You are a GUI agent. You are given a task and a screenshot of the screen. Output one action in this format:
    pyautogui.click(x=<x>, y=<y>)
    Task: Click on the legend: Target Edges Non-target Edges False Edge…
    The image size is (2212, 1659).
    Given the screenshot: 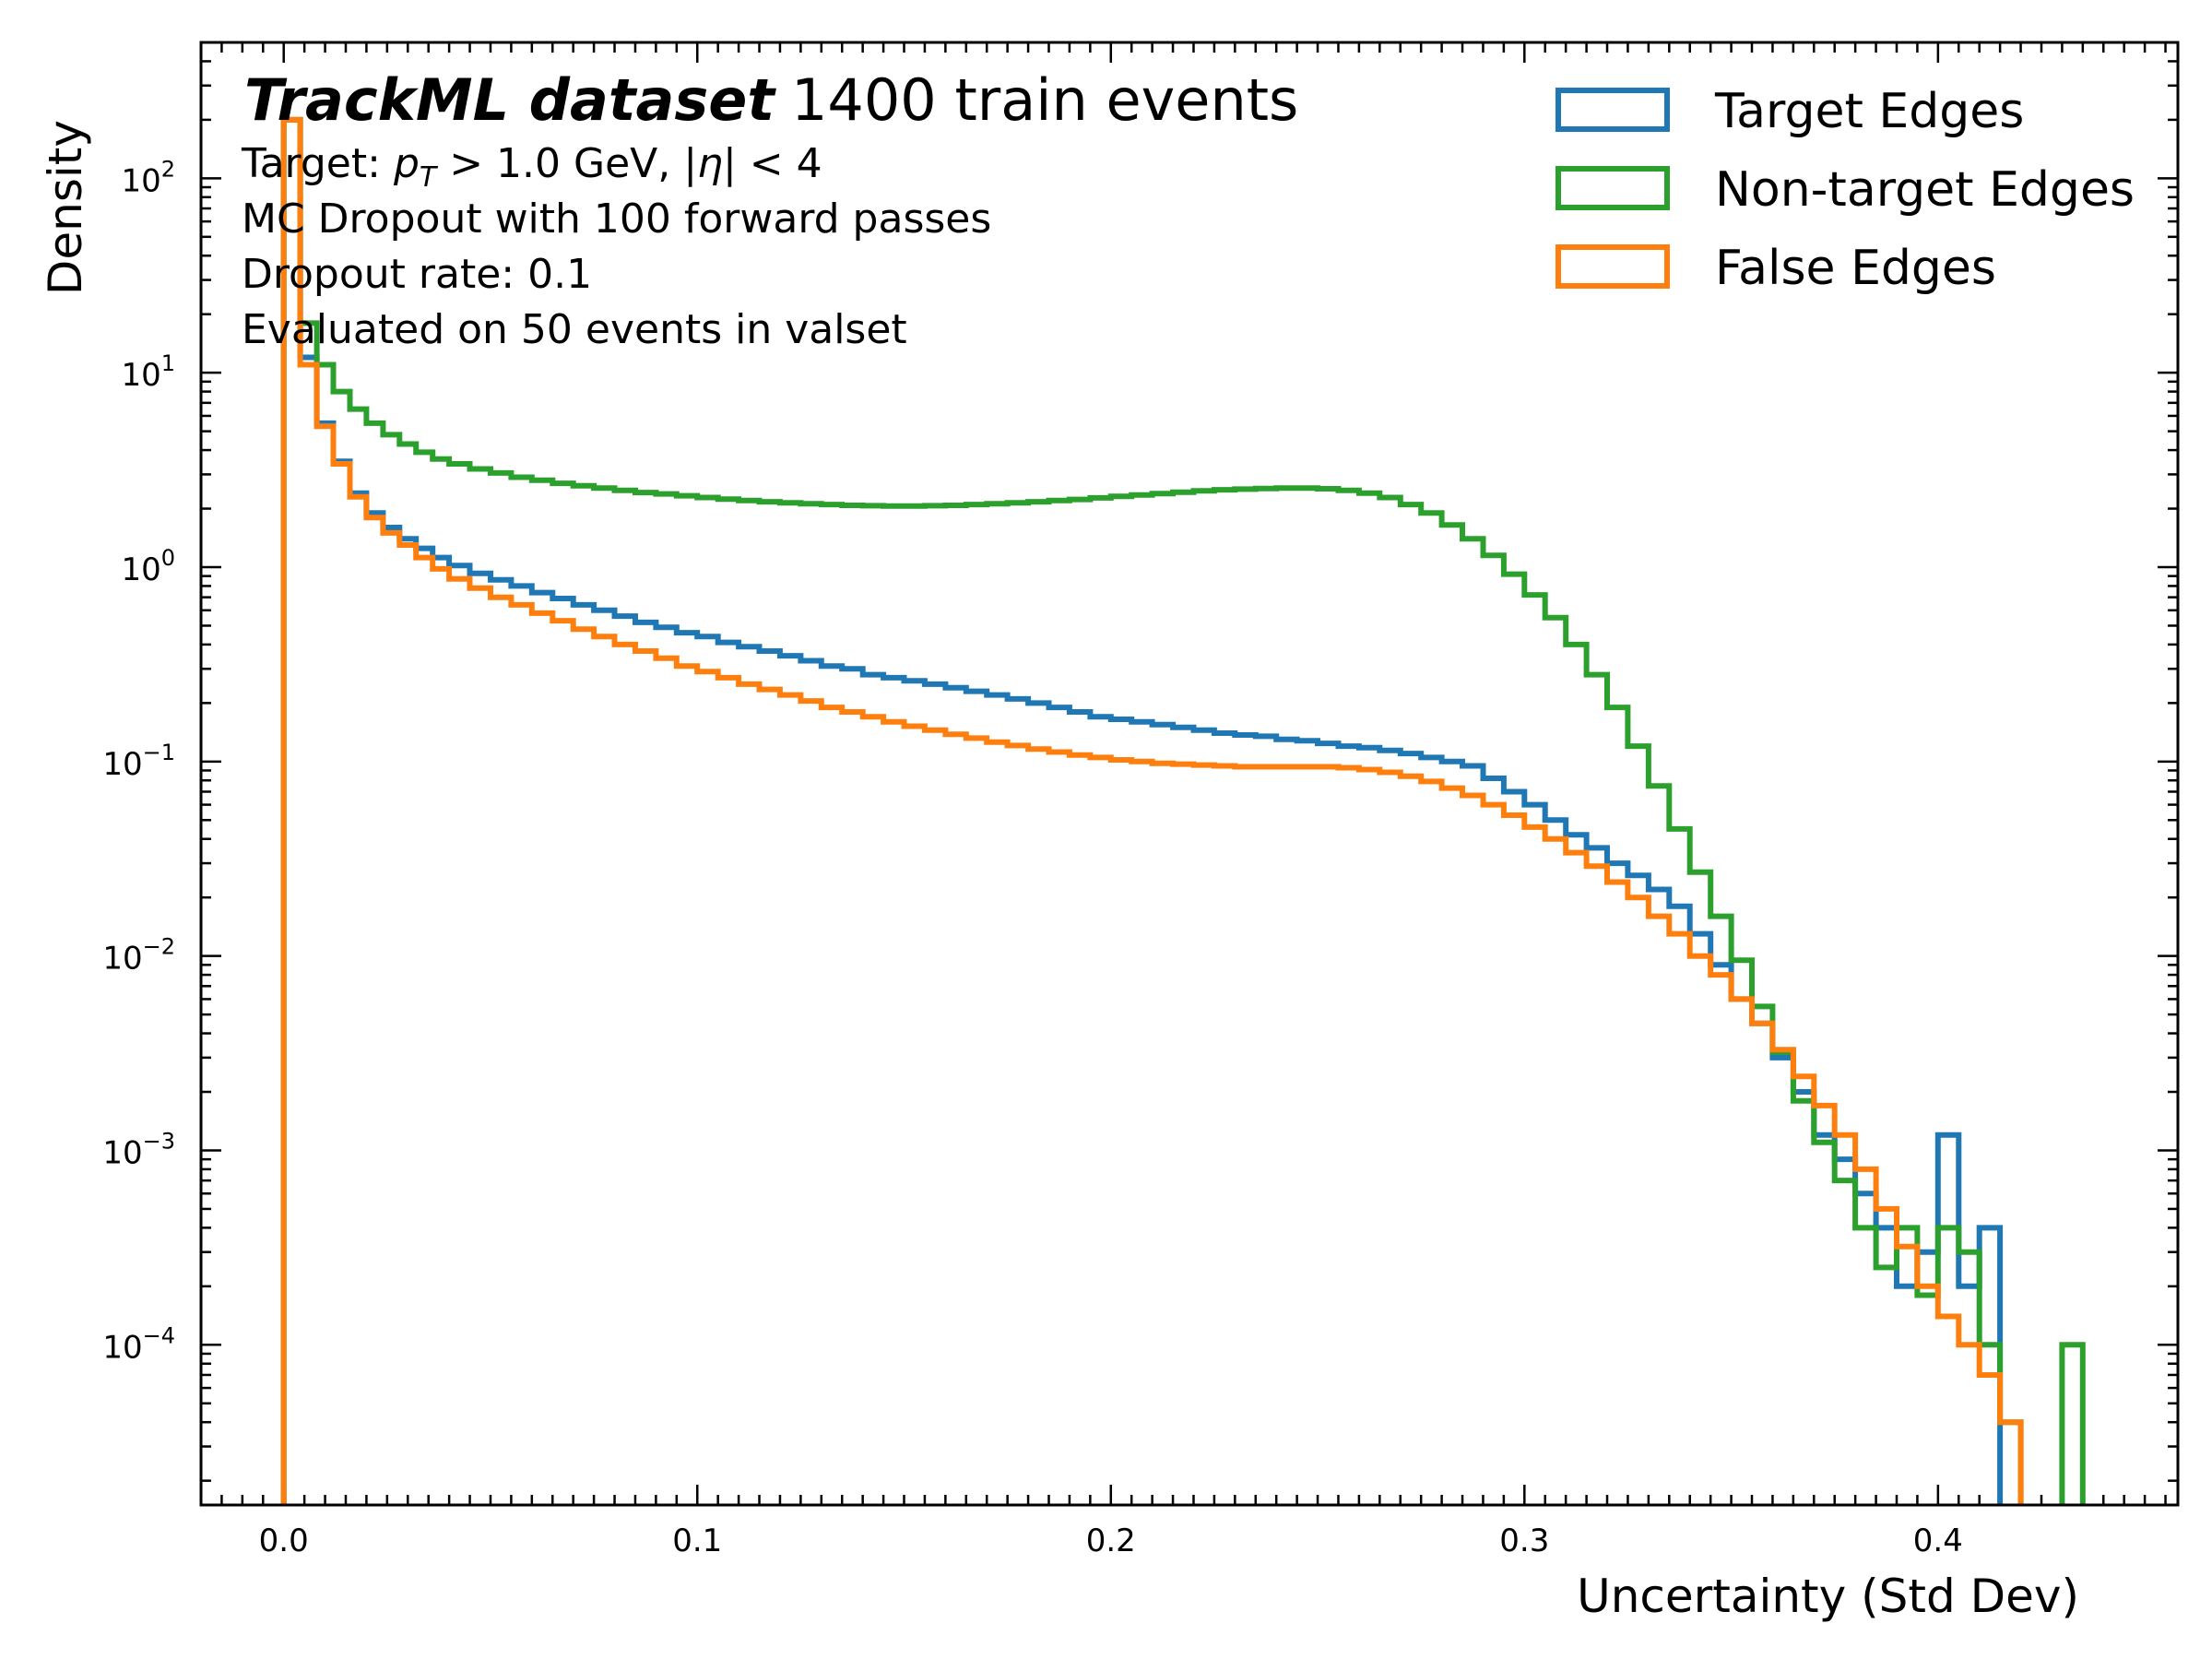 What is the action you would take?
    pyautogui.click(x=1845, y=190)
    